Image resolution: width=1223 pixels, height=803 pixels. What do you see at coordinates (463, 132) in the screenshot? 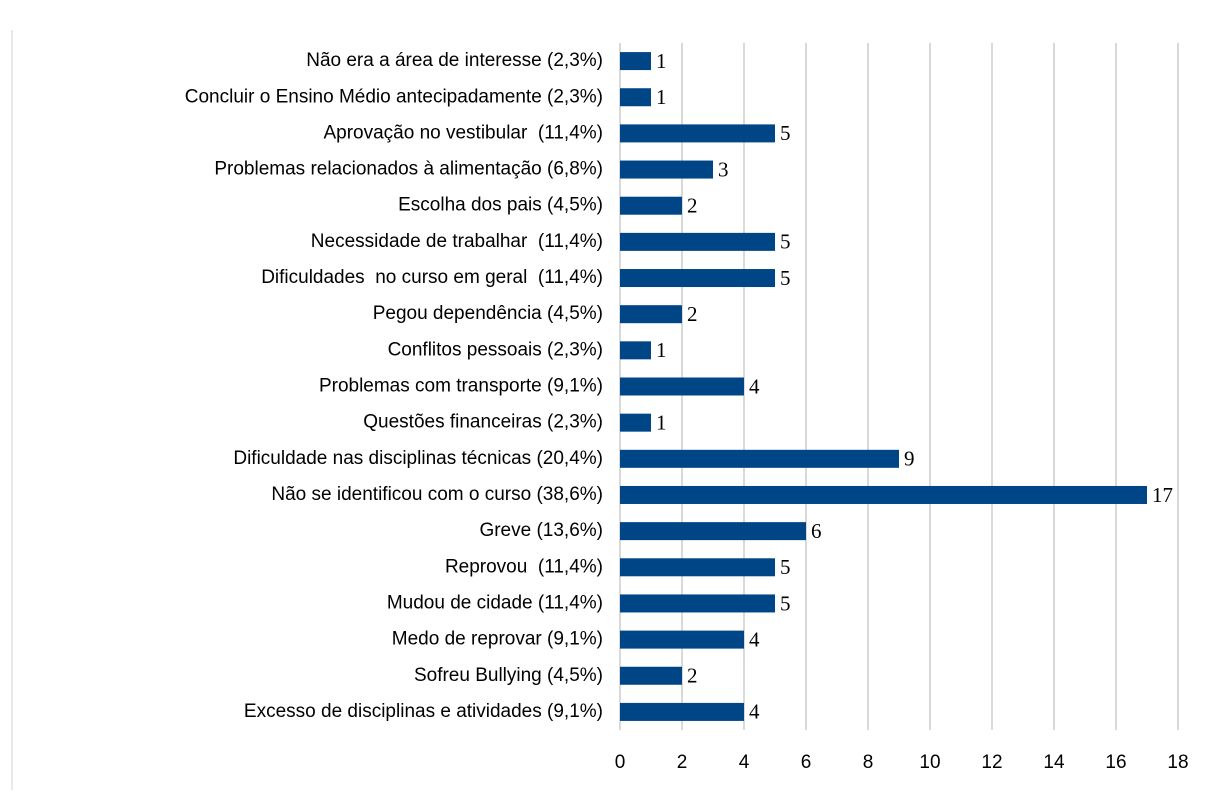
I see `y-tick-label: Aprovação no vestibular (11,4%)` at bounding box center [463, 132].